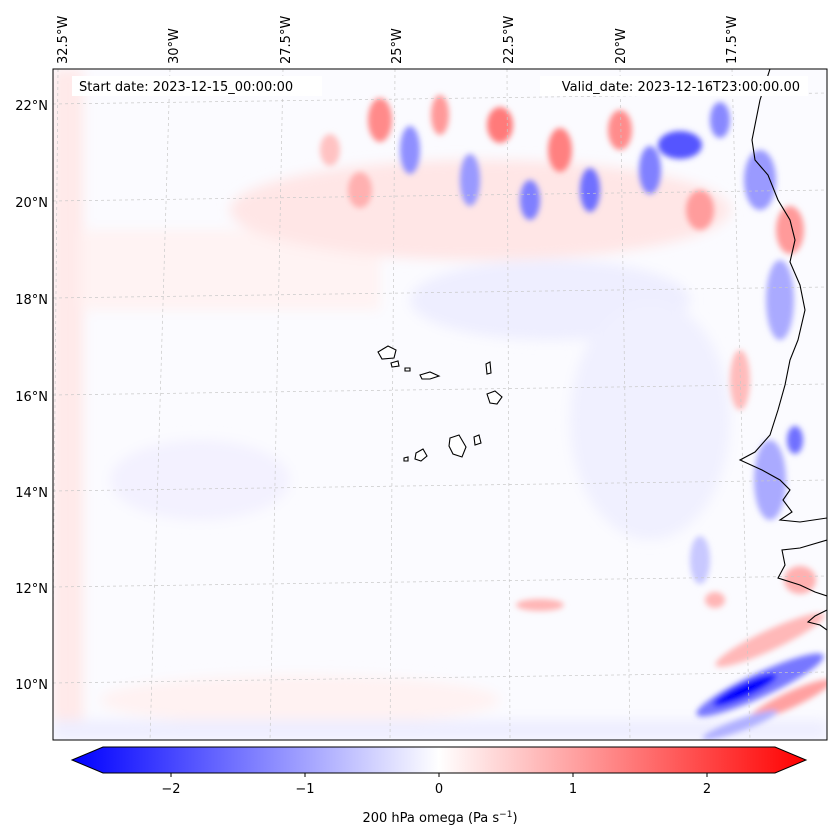  Describe the element at coordinates (681, 87) in the screenshot. I see `valid-date-text: Valid_date: 2023-12-16T23:00:00.00` at that location.